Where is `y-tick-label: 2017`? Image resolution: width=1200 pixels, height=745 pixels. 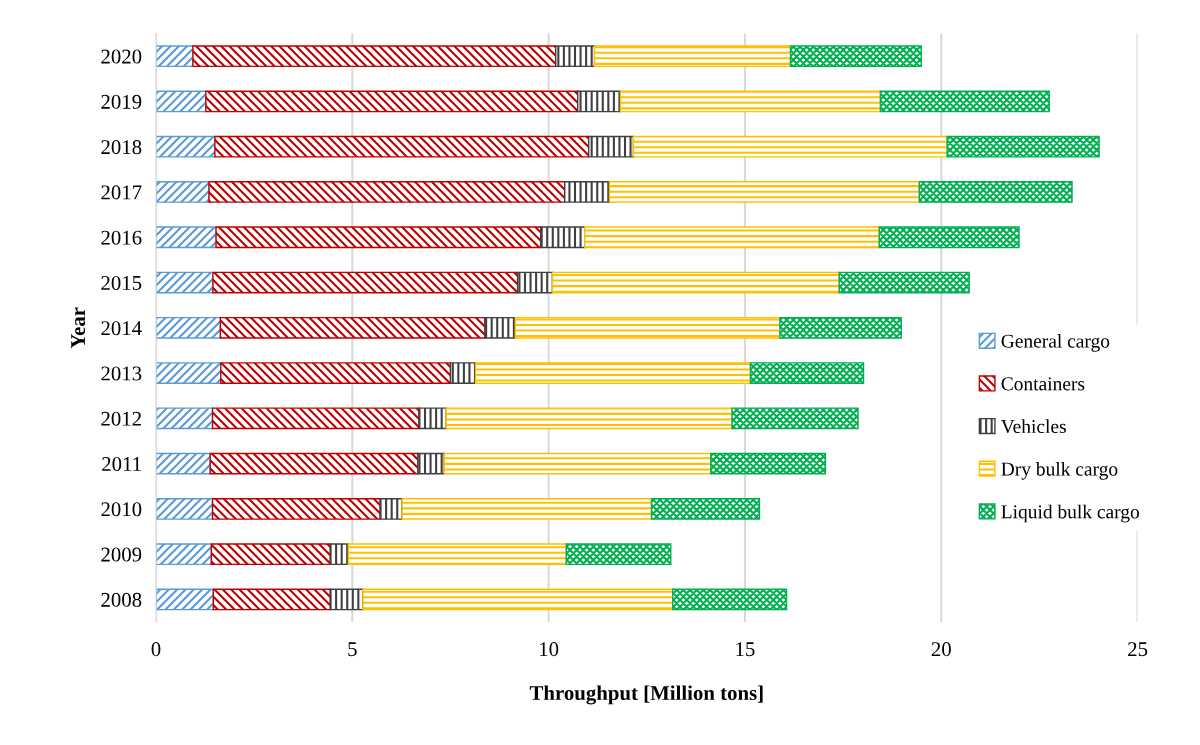 y-tick-label: 2017 is located at coordinates (121, 192).